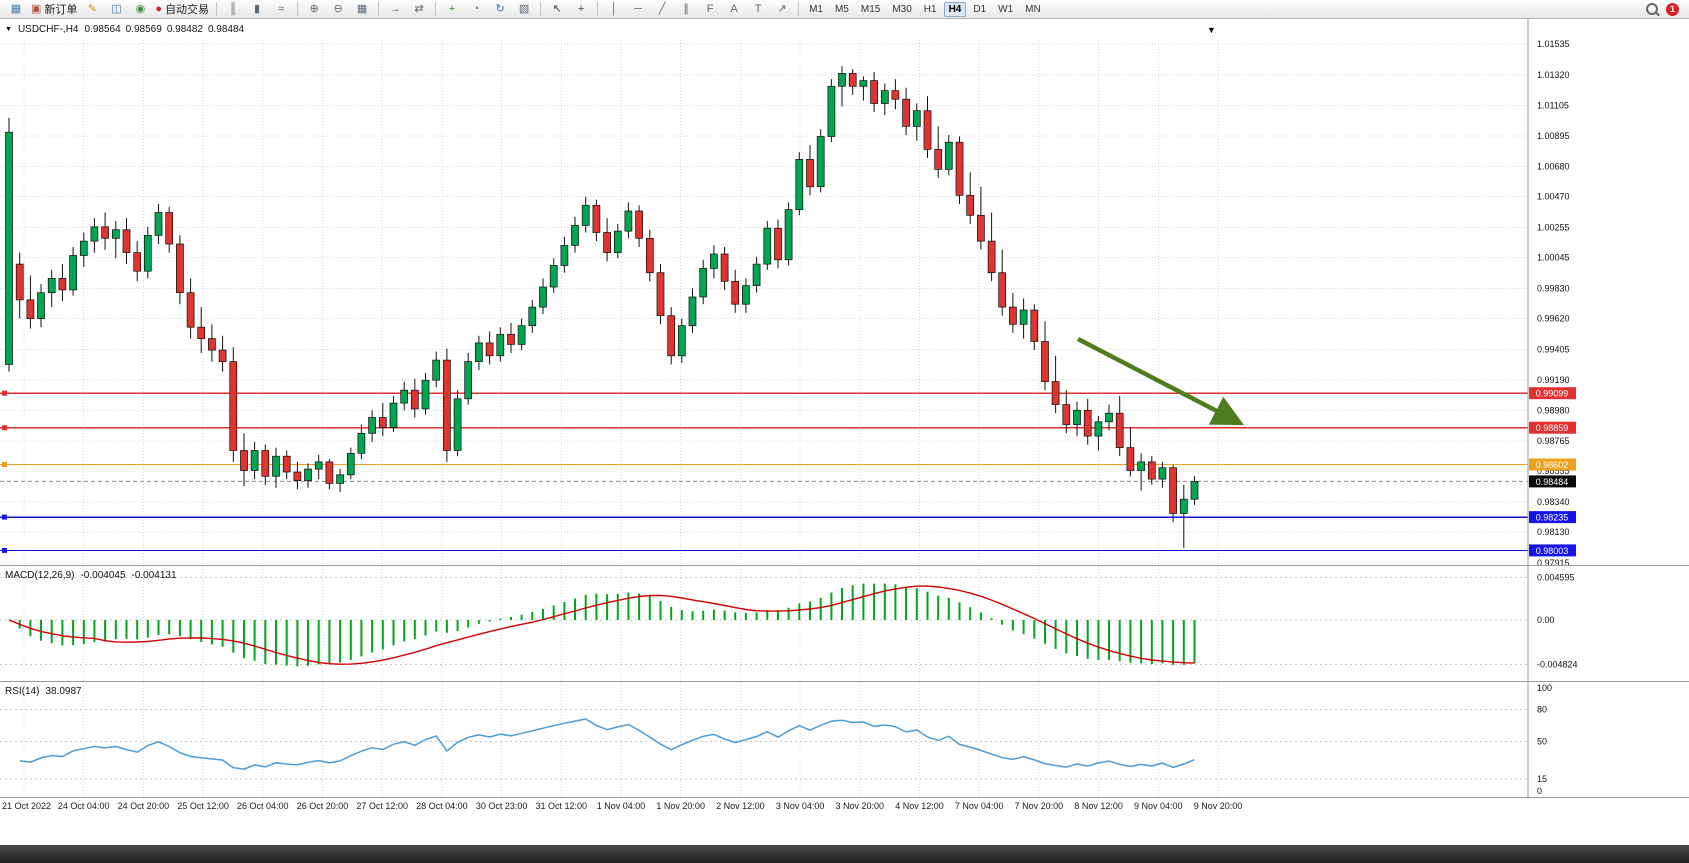 The height and width of the screenshot is (863, 1689). I want to click on candlestick-chart-button: ▮, so click(257, 9).